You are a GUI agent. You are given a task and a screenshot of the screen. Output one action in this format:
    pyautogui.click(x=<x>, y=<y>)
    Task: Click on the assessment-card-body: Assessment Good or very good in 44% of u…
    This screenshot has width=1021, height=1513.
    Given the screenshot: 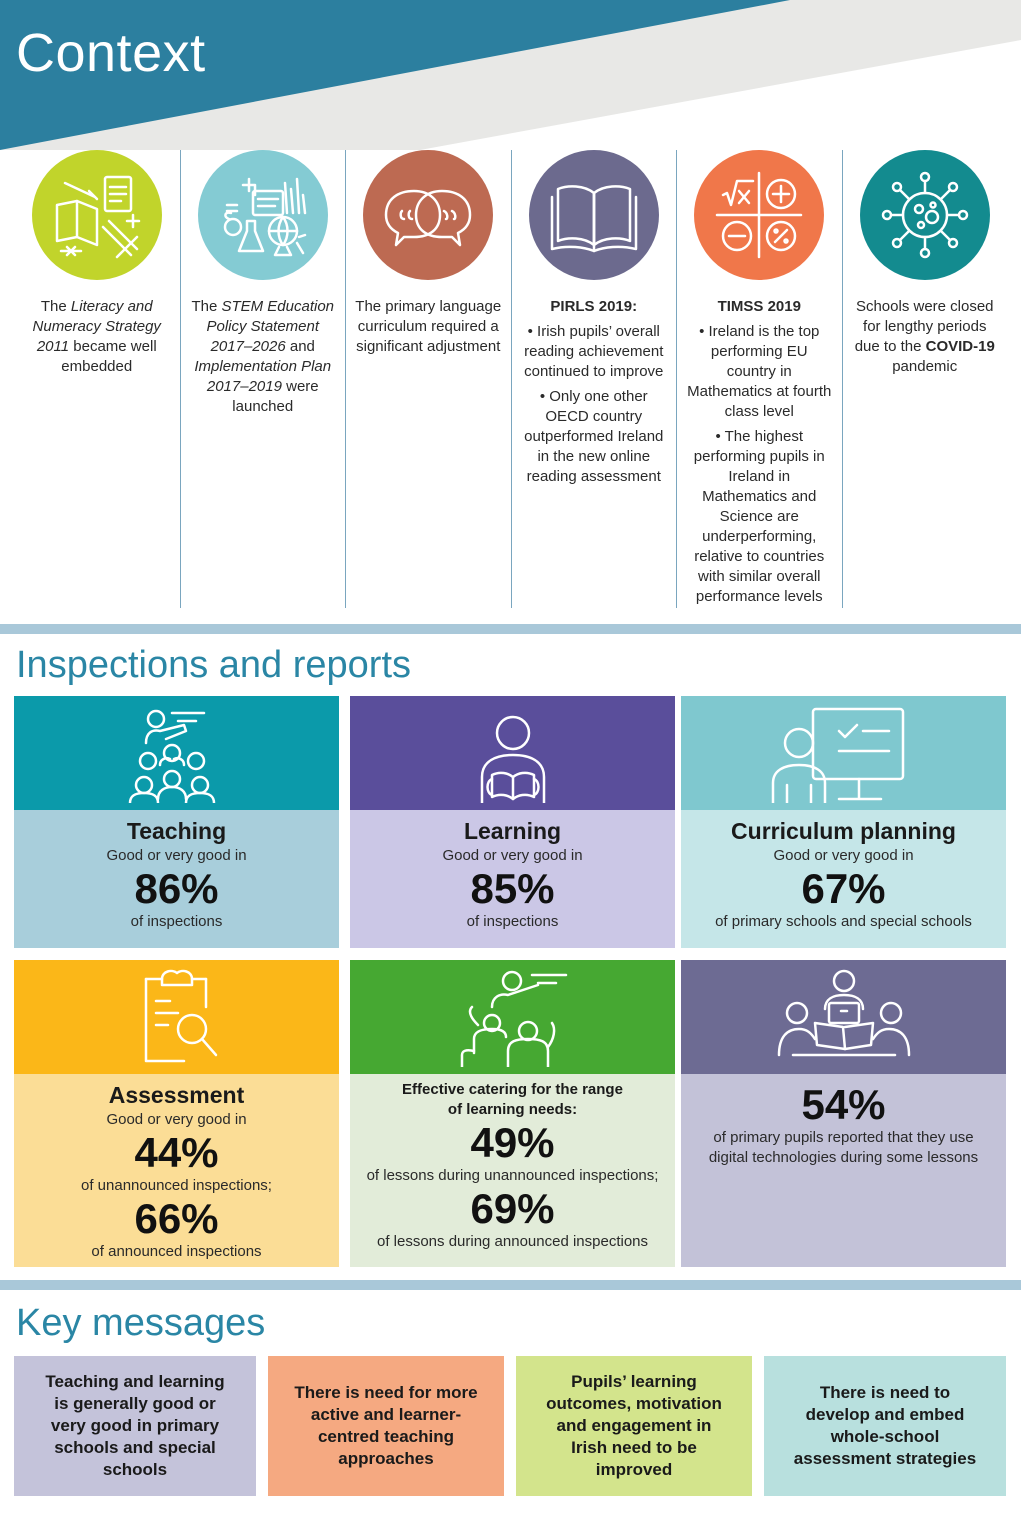 What is the action you would take?
    pyautogui.click(x=176, y=1168)
    